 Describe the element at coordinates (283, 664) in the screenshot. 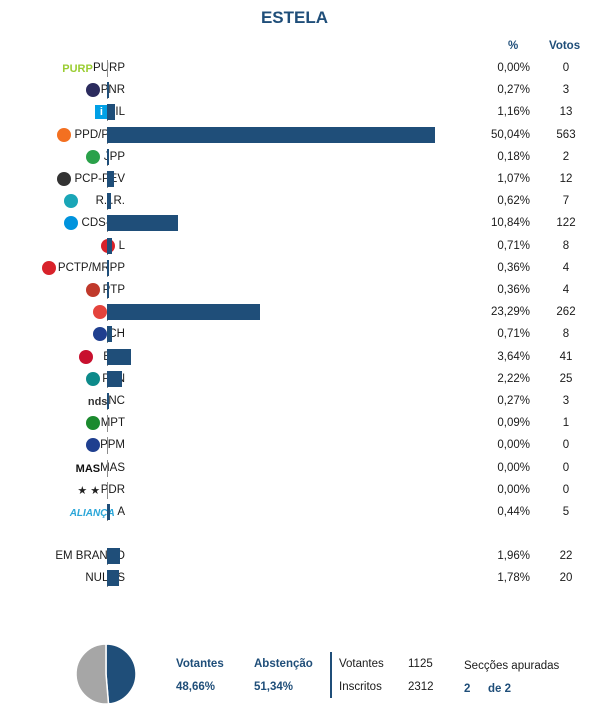

I see `abstencao-label: Abstenção` at that location.